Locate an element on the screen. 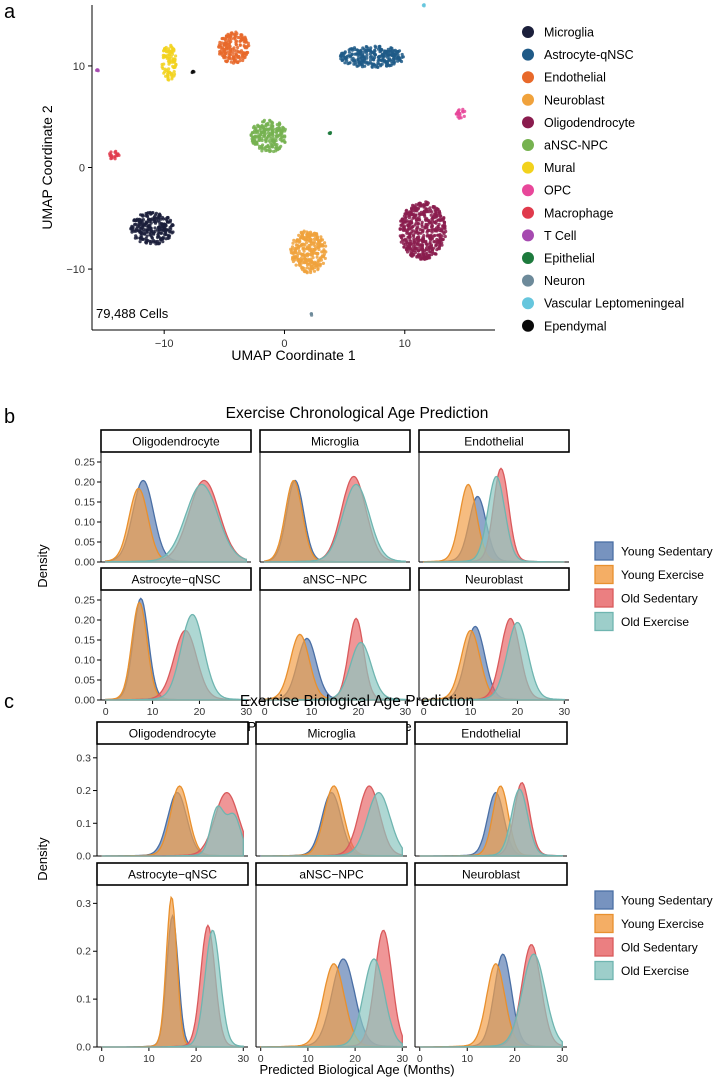 The height and width of the screenshot is (1086, 715). legend-label: Young Sedentary is located at coordinates (667, 901).